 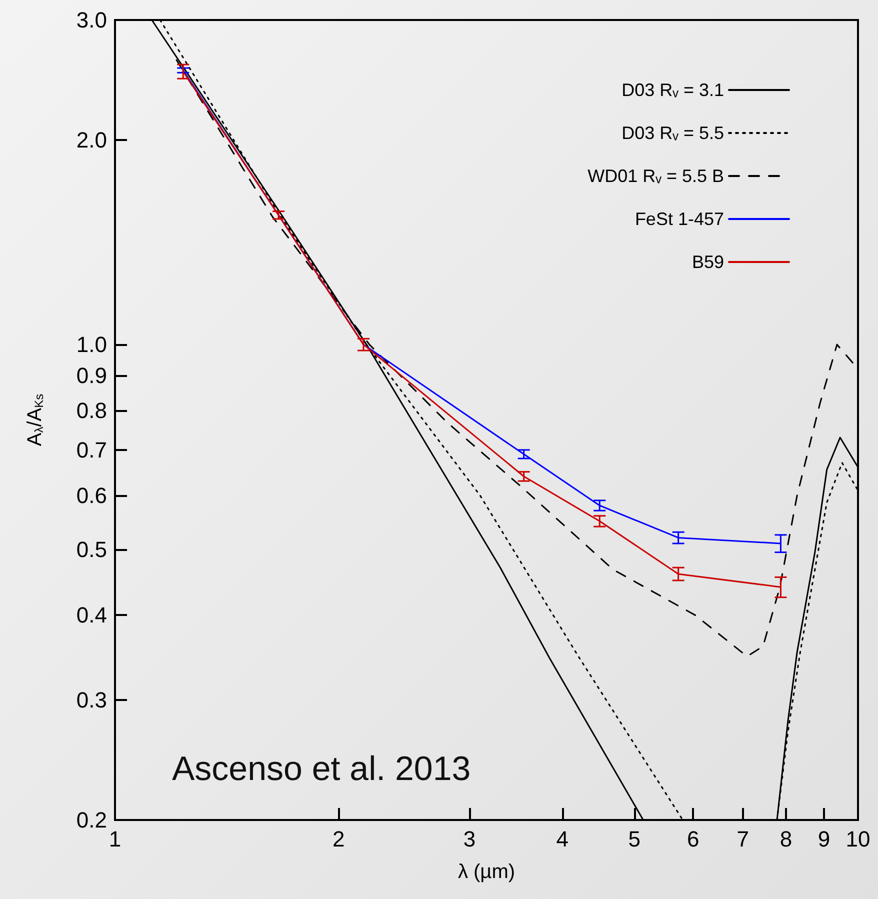 I want to click on x-axis-title: λ (µm), so click(x=487, y=872).